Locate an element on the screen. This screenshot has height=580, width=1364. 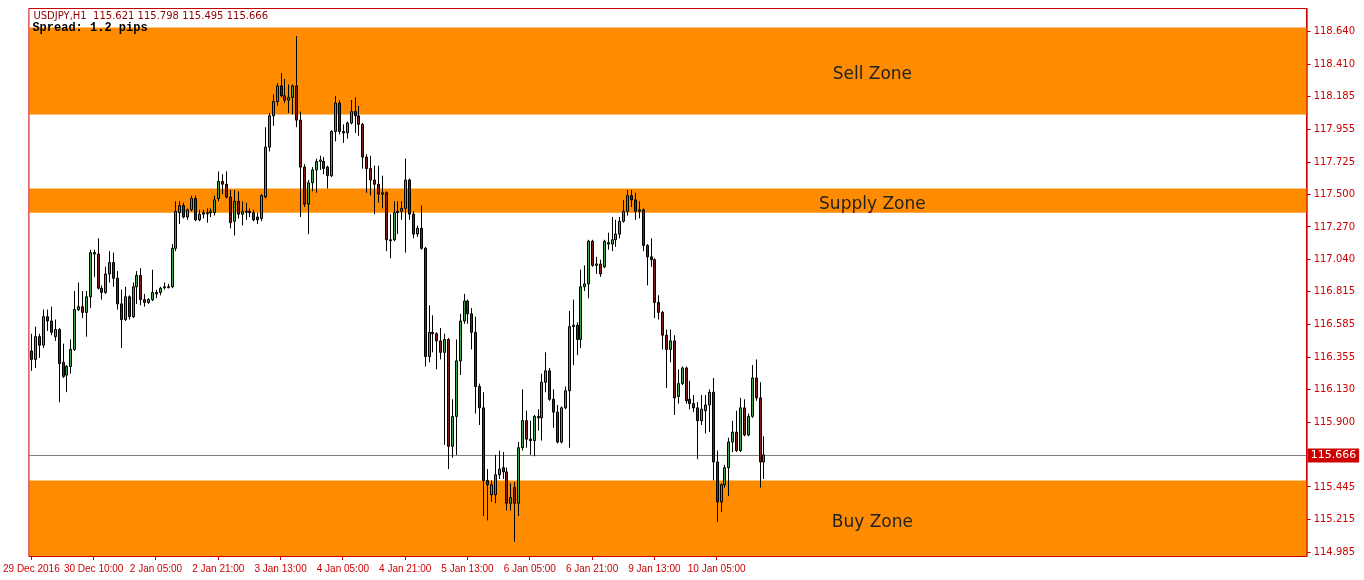
y-tick-label: 117.040 is located at coordinates (1334, 259).